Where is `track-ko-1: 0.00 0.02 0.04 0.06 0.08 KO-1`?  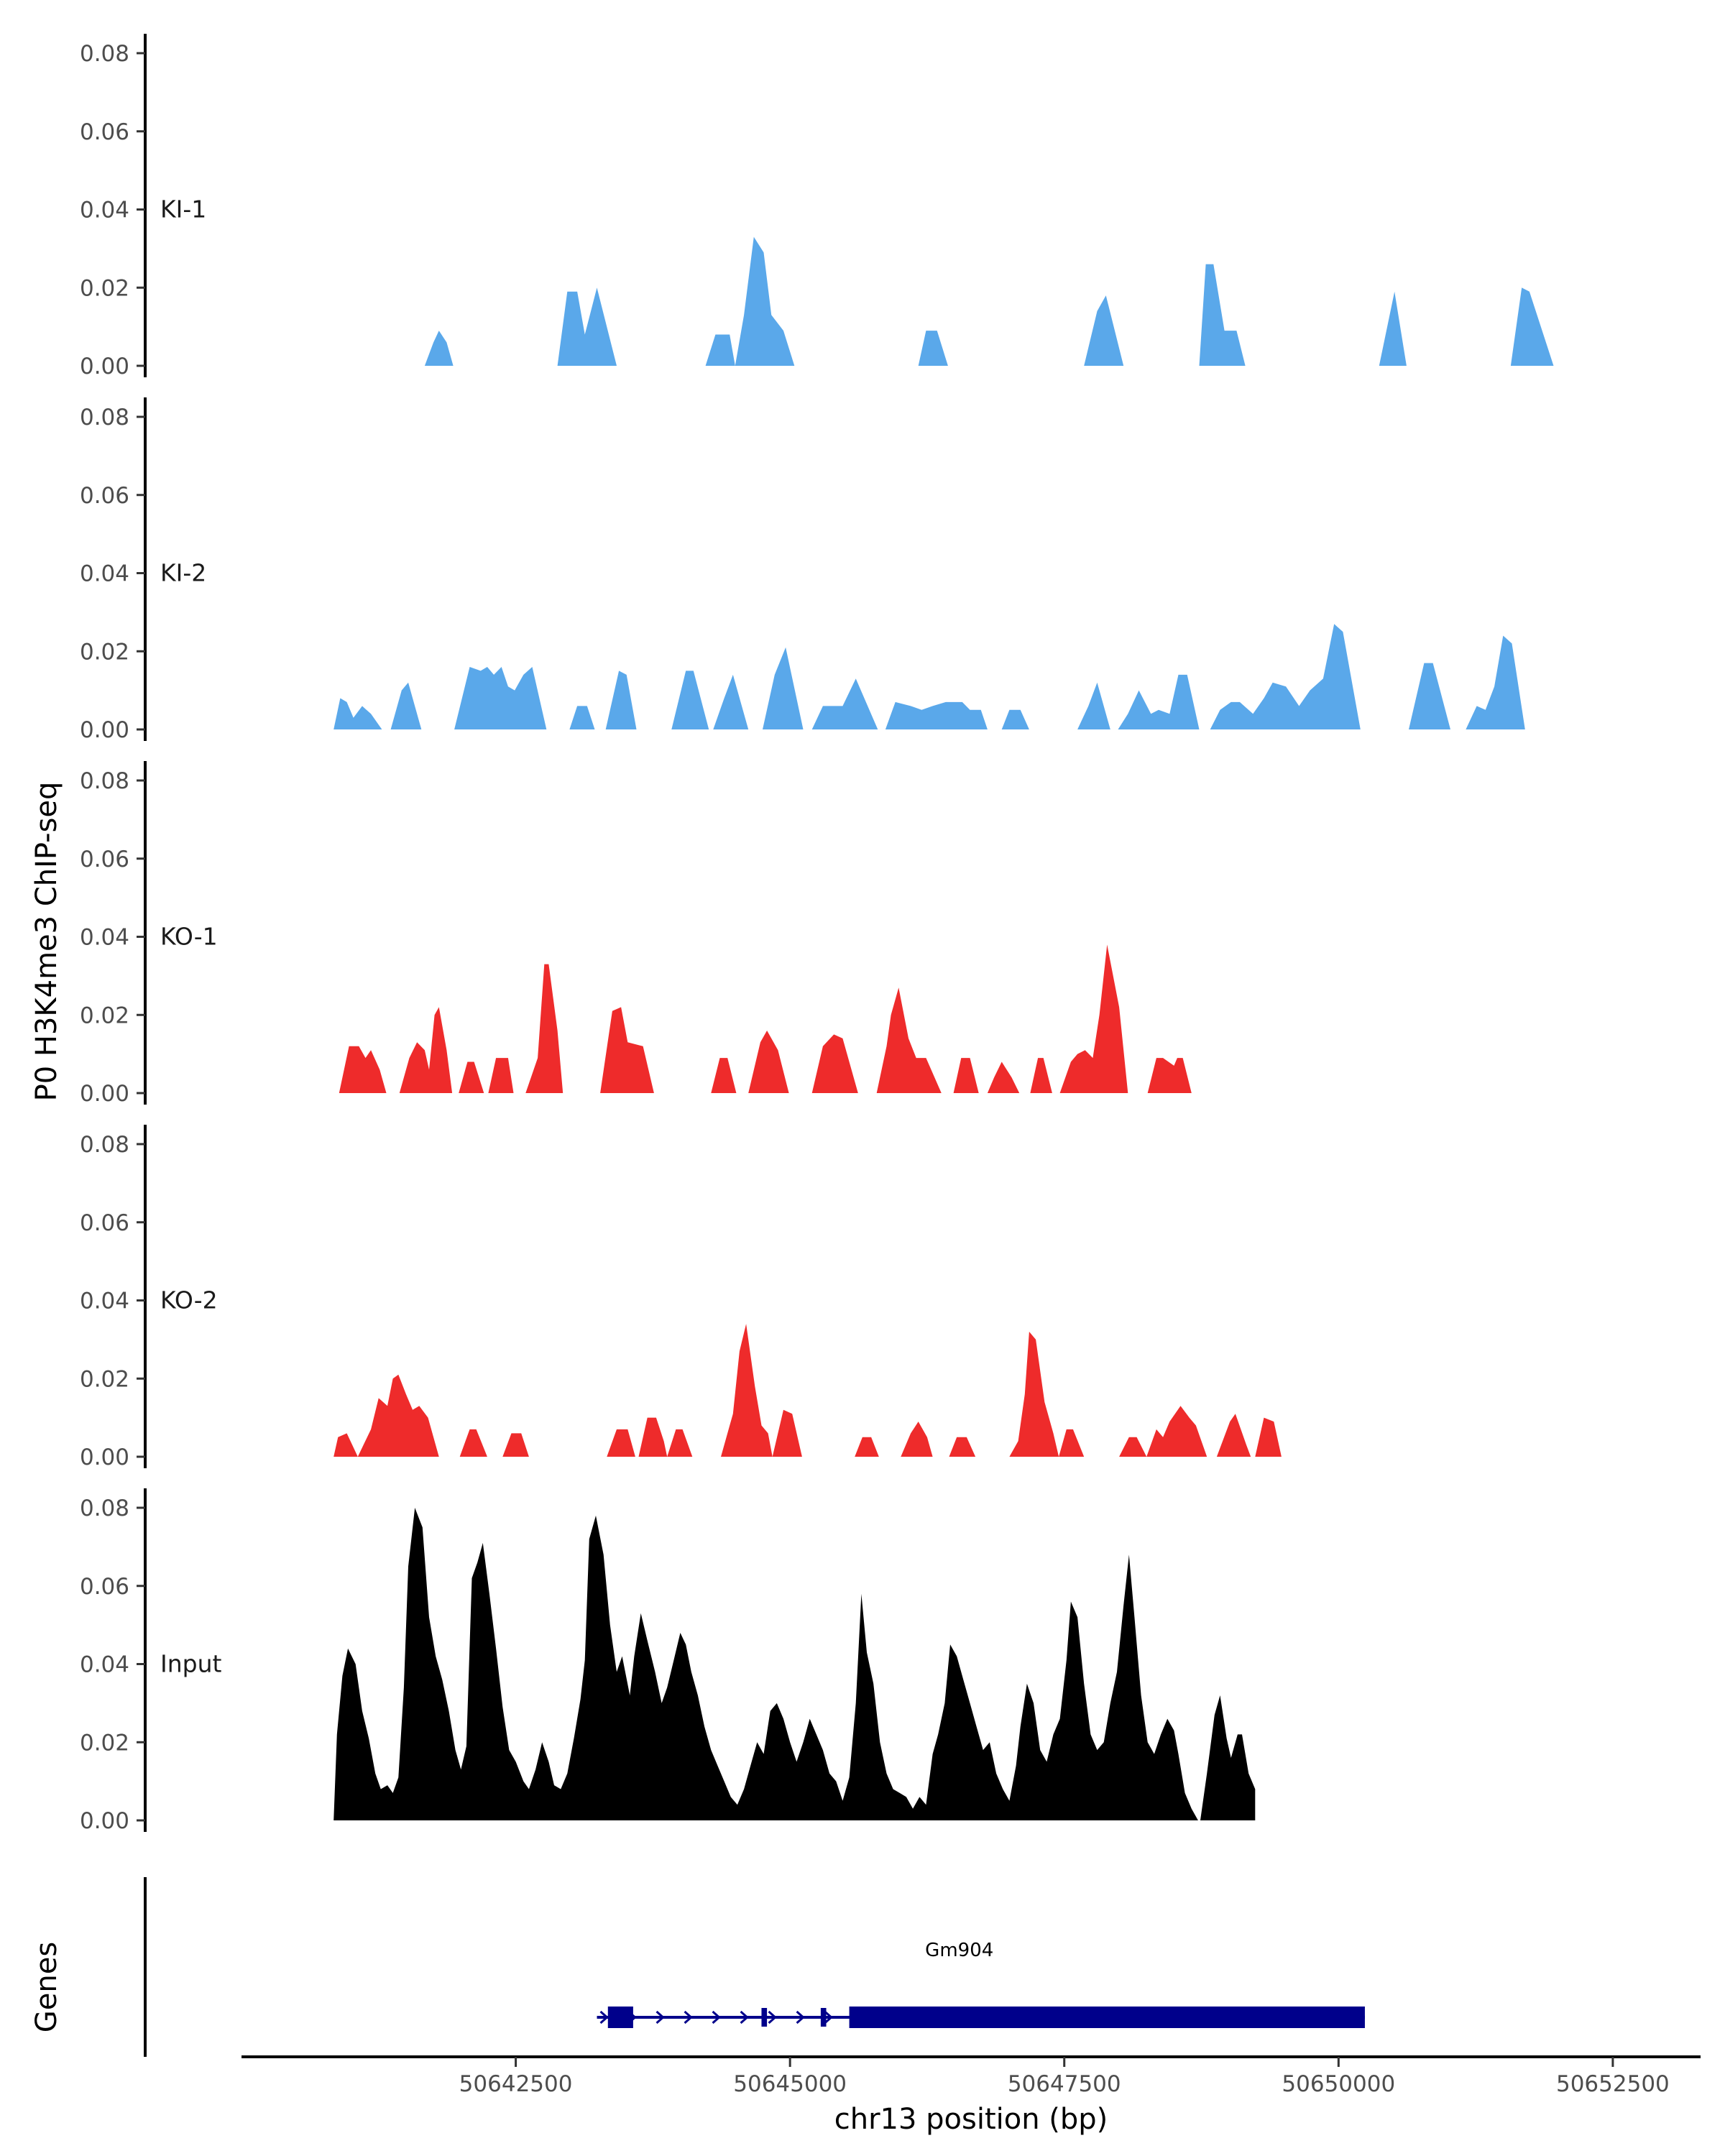
track-ko-1: 0.00 0.02 0.04 0.06 0.08 KO-1 is located at coordinates (636, 934).